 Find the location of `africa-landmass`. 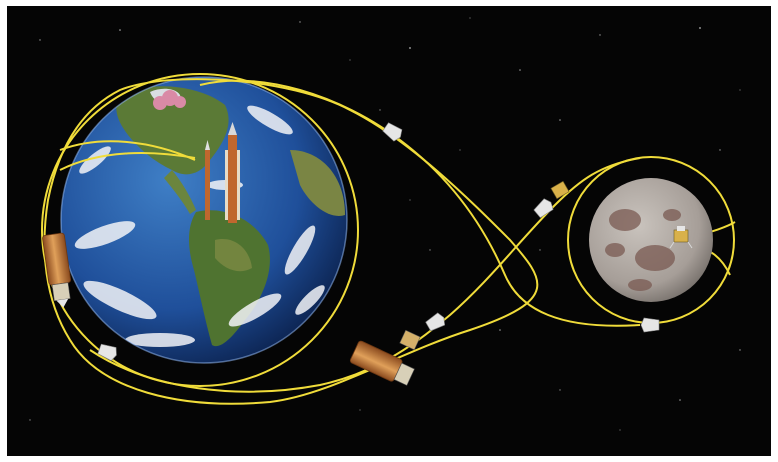

africa-landmass is located at coordinates (317, 183).